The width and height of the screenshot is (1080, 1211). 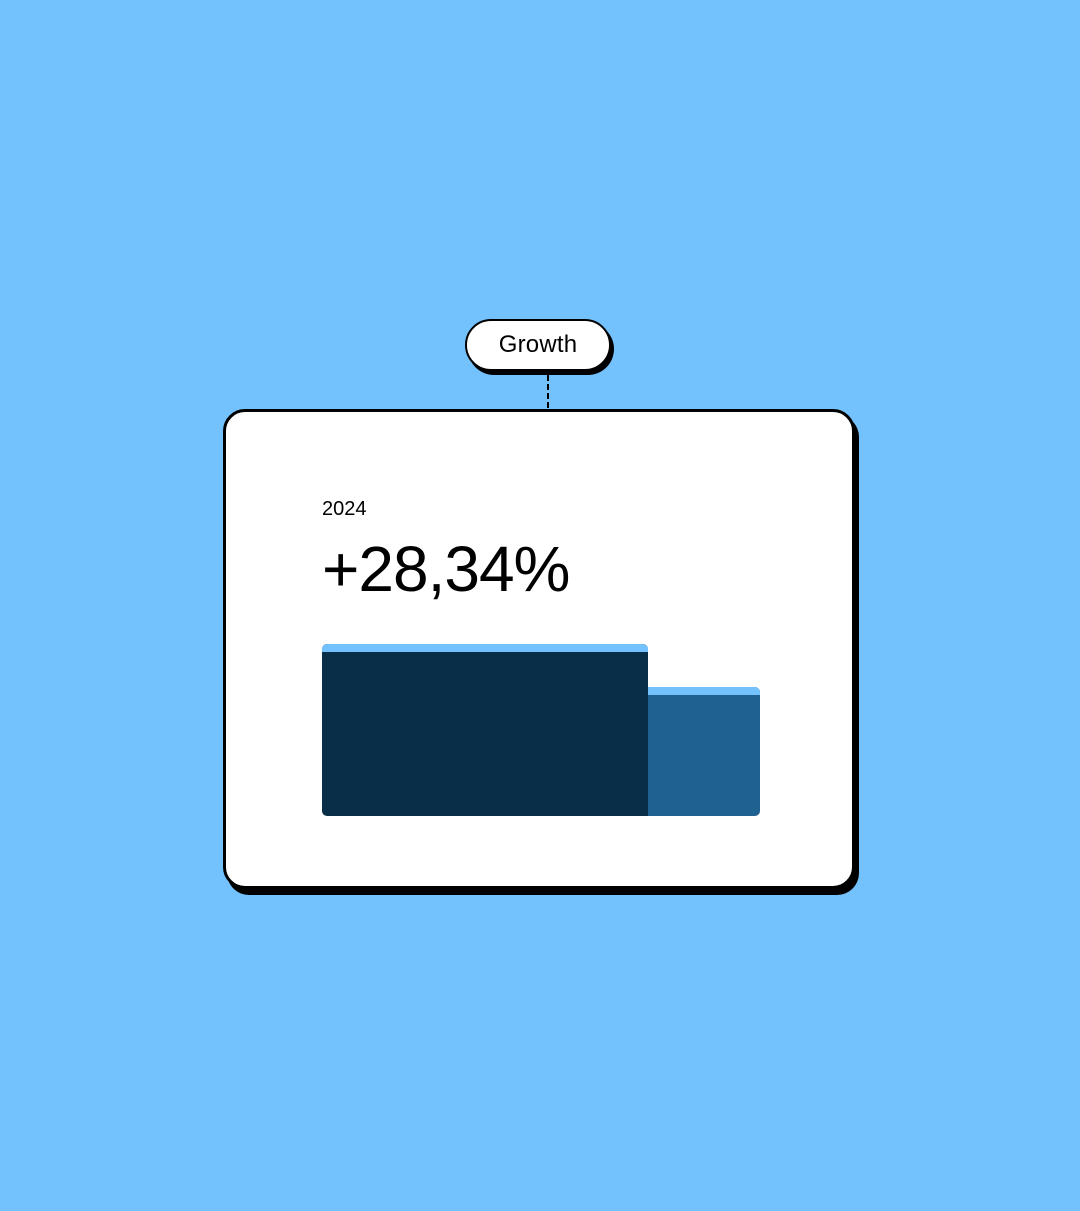 What do you see at coordinates (344, 509) in the screenshot?
I see `year-label: 2024` at bounding box center [344, 509].